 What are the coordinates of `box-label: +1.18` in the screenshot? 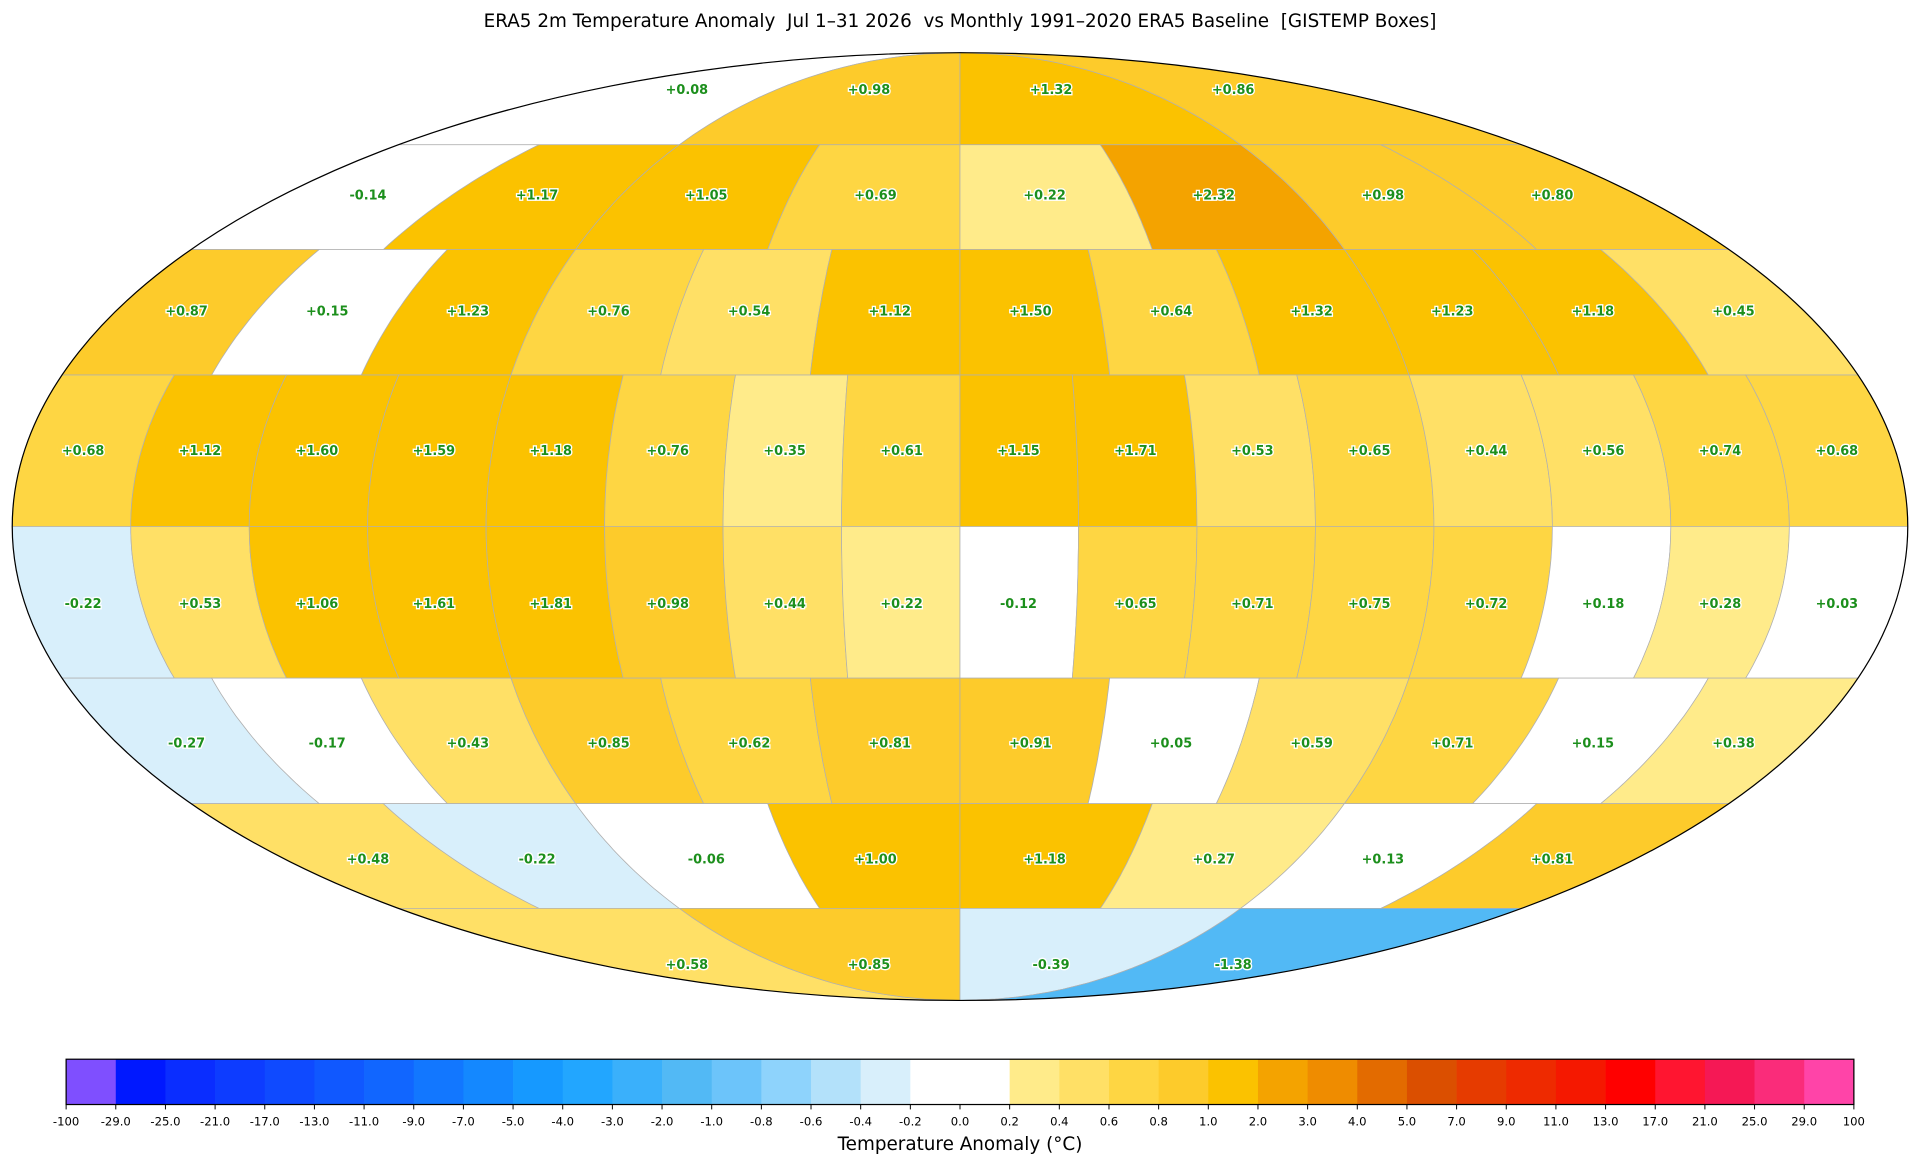 It's located at (551, 451).